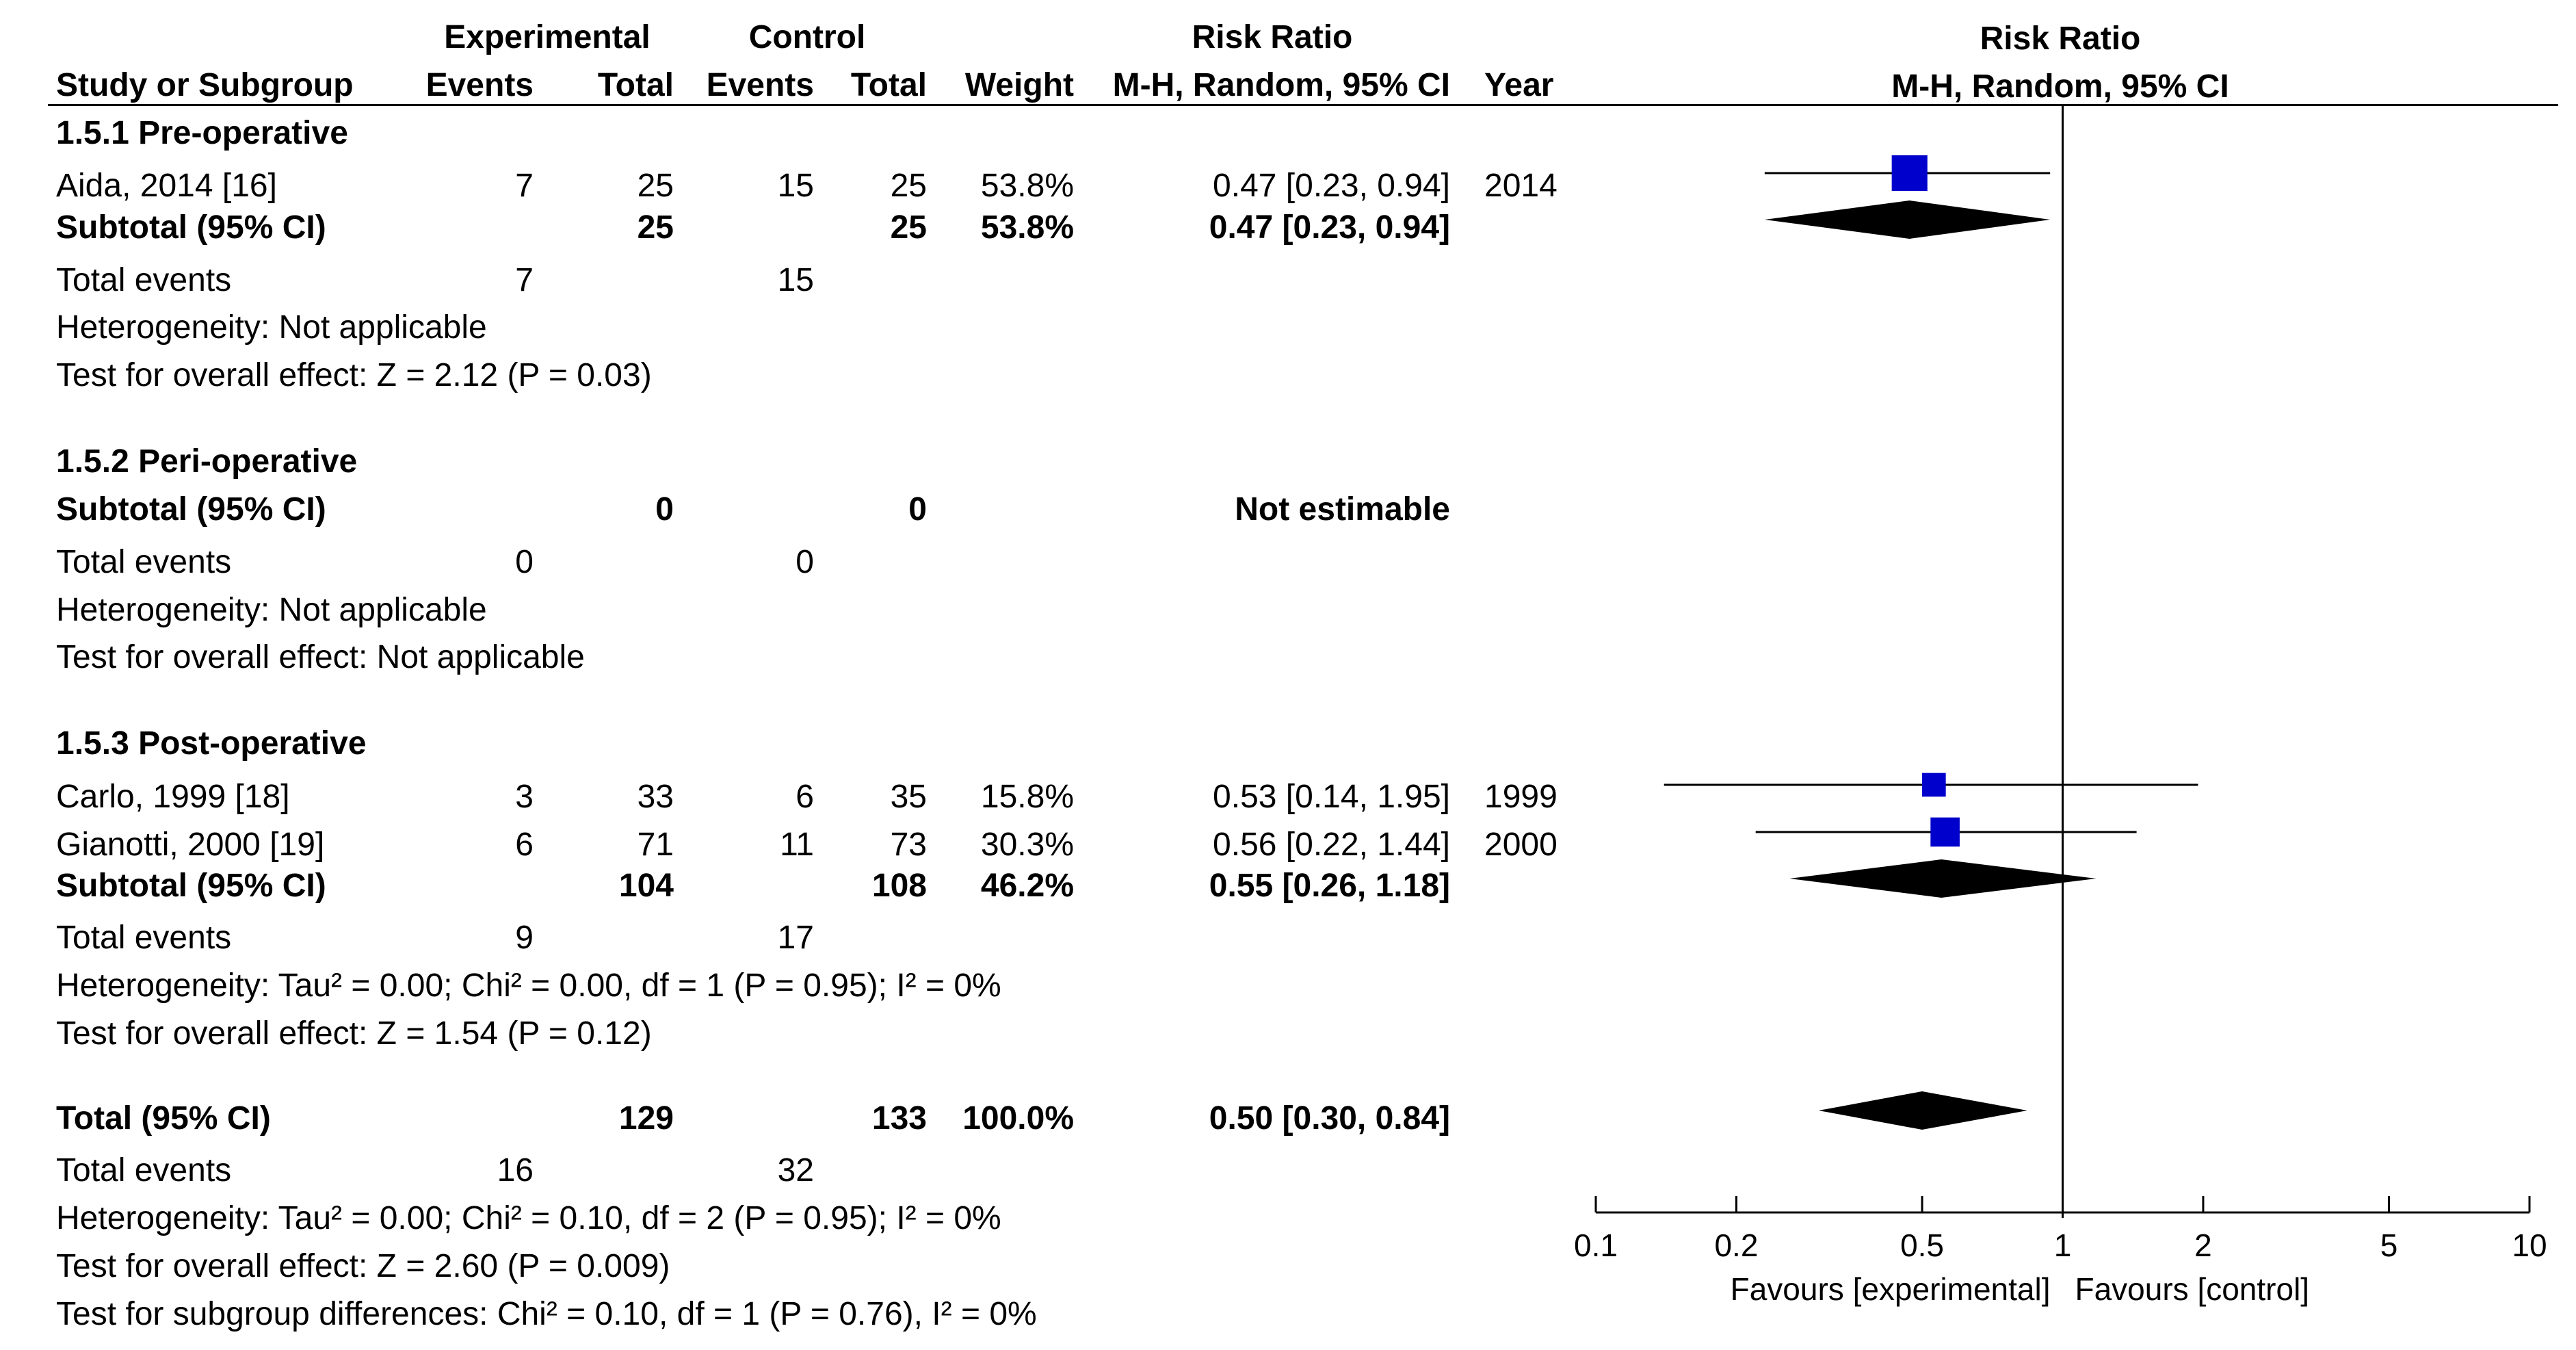 Image resolution: width=2576 pixels, height=1350 pixels. Describe the element at coordinates (163, 1118) in the screenshot. I see `cell-label: Total (95% CI)` at that location.